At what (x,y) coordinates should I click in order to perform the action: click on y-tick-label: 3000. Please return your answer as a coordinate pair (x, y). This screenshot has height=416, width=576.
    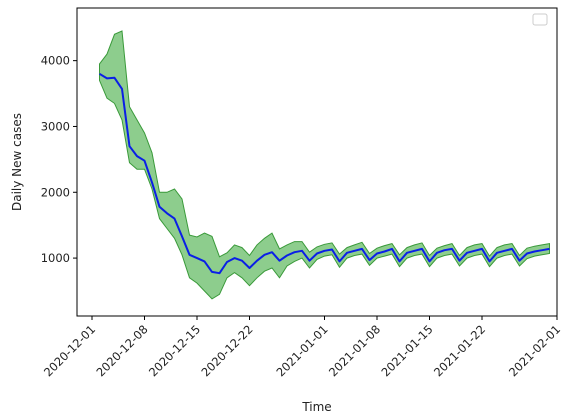
    Looking at the image, I should click on (55, 126).